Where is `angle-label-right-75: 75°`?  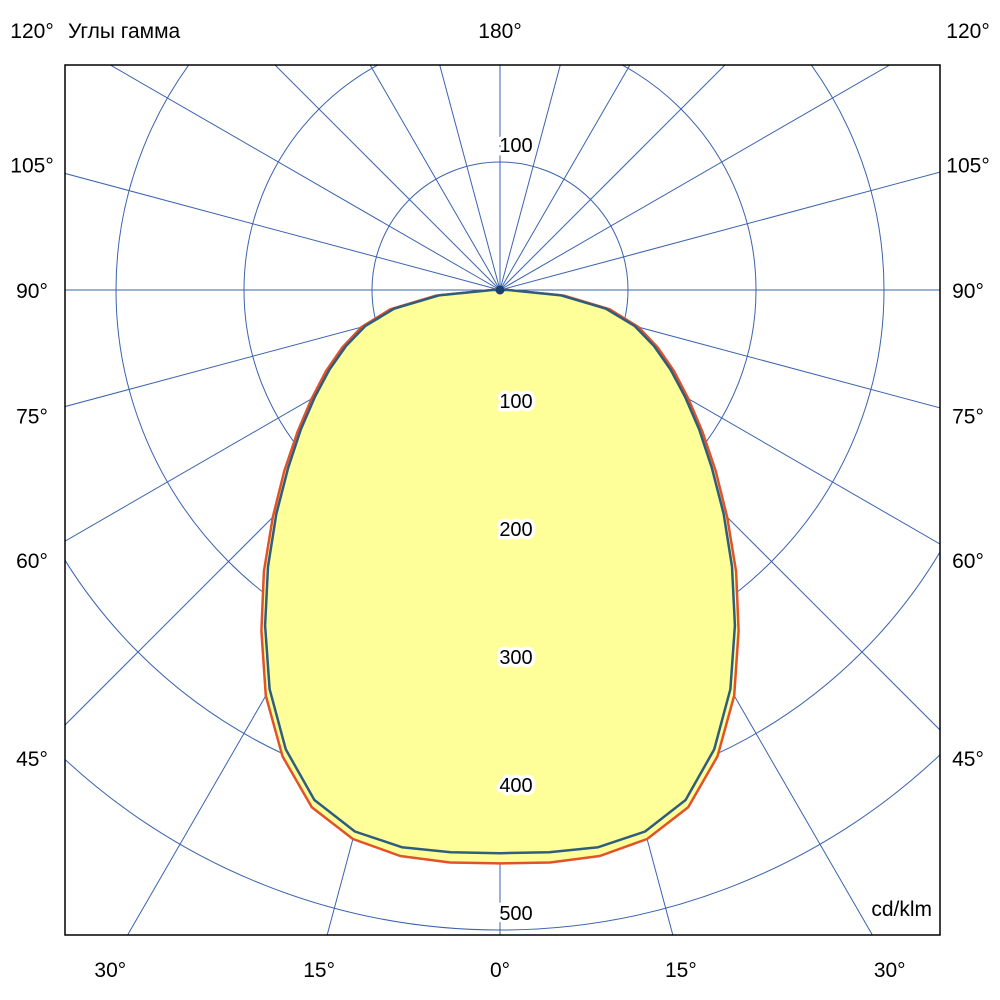
angle-label-right-75: 75° is located at coordinates (968, 416).